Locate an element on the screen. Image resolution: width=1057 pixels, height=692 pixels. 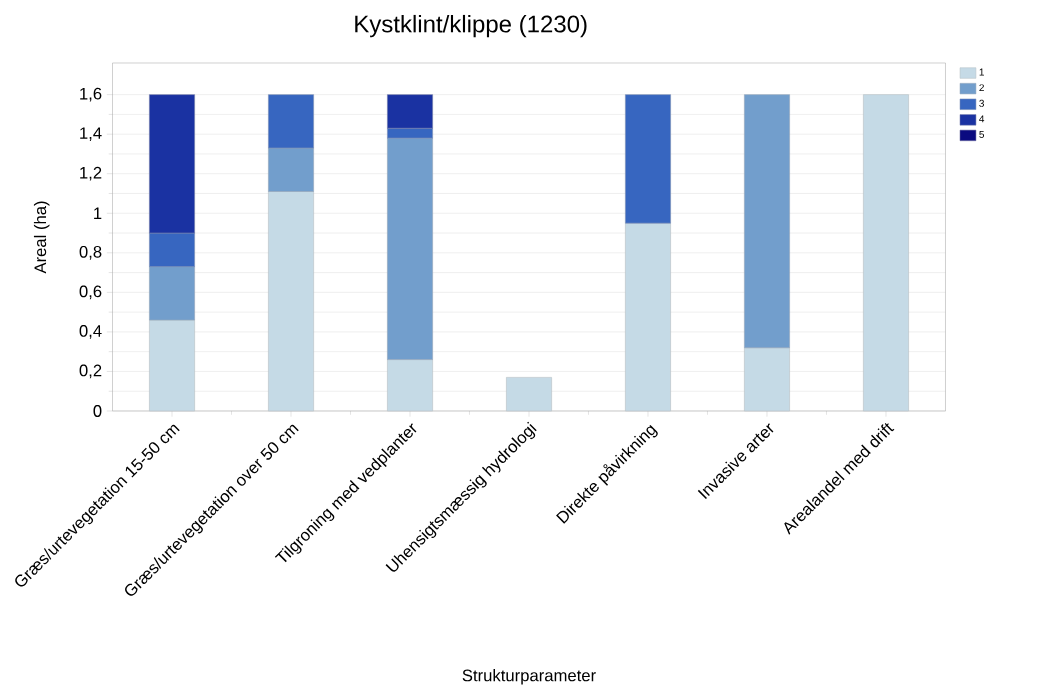
y-tick-label: 0 is located at coordinates (97, 411).